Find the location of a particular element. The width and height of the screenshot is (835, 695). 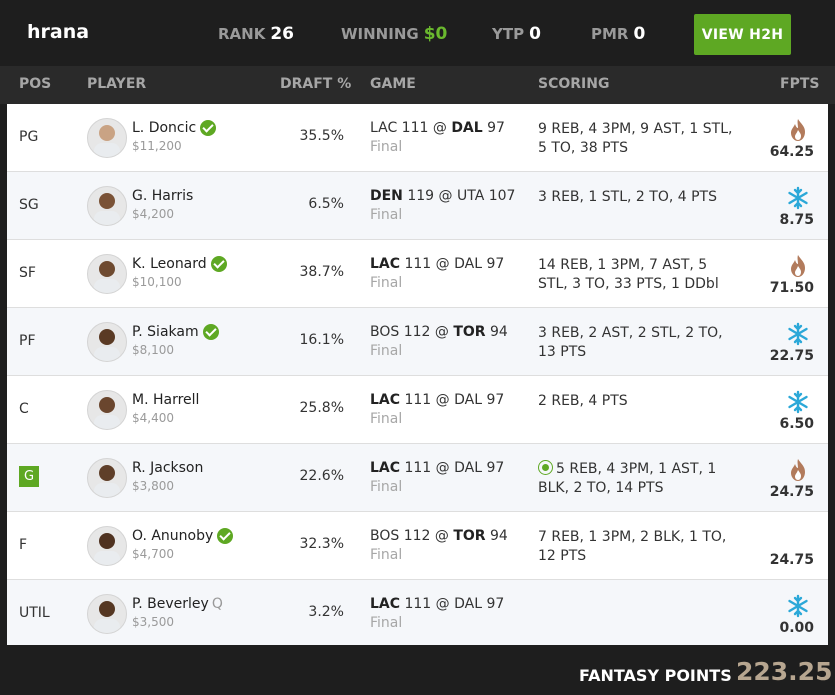

player-salary: $4,700 is located at coordinates (153, 554).